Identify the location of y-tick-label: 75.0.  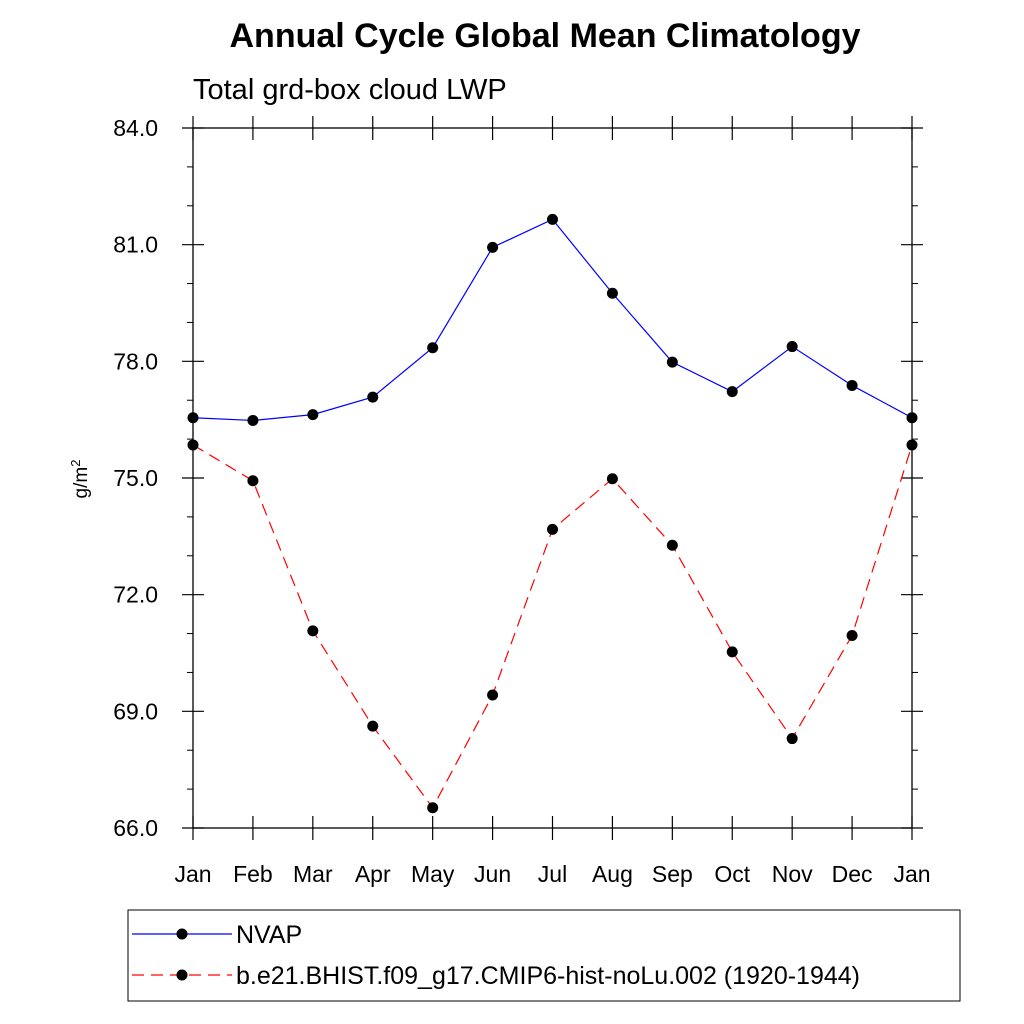
(135, 478).